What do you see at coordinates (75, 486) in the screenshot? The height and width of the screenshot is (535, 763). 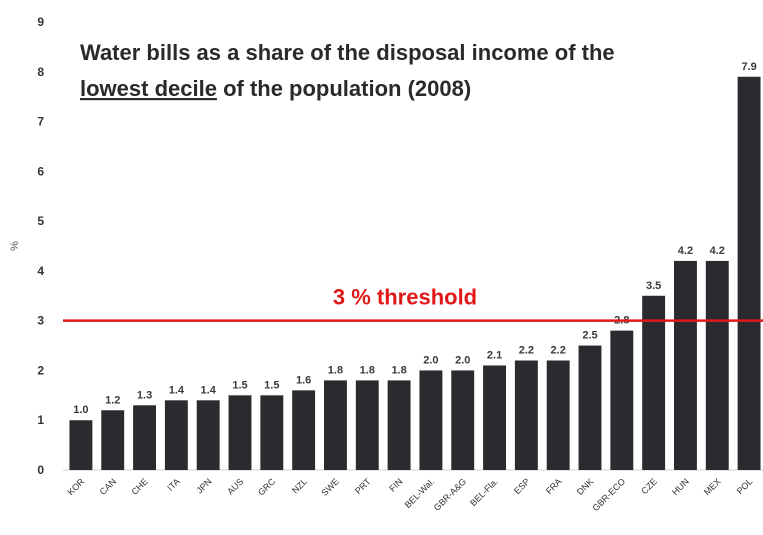 I see `x-tick-label: KOR` at bounding box center [75, 486].